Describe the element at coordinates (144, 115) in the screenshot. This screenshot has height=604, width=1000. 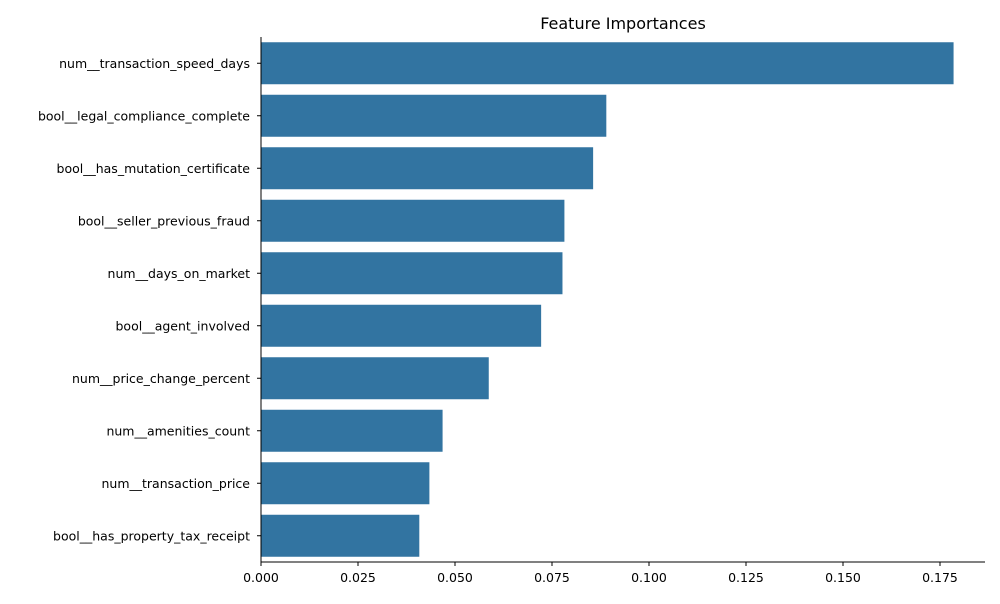
I see `y-tick-label: bool__legal_compliance_complete` at that location.